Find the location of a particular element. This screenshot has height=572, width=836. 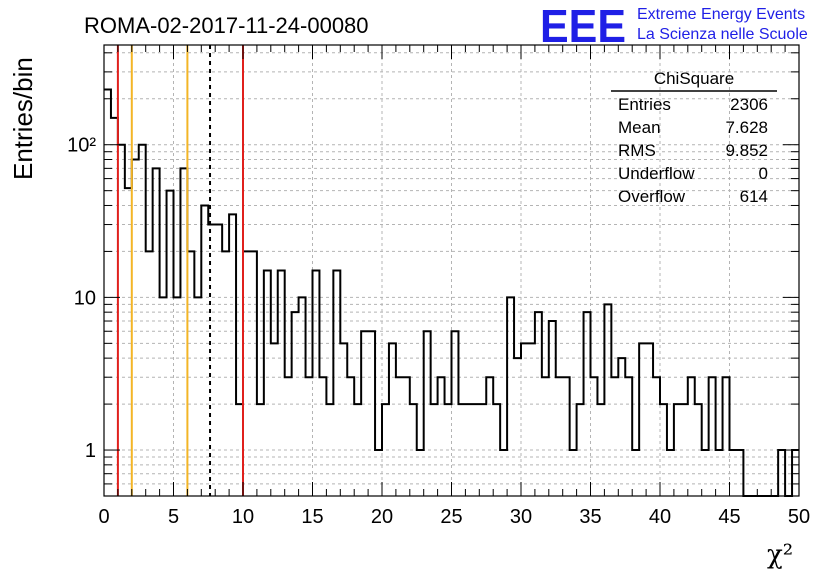

x-tick-label: 40 is located at coordinates (660, 517).